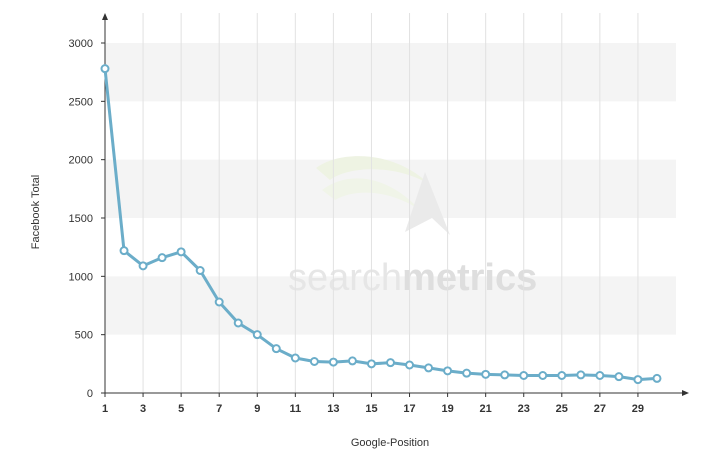  I want to click on y-axis-arrow, so click(105, 16).